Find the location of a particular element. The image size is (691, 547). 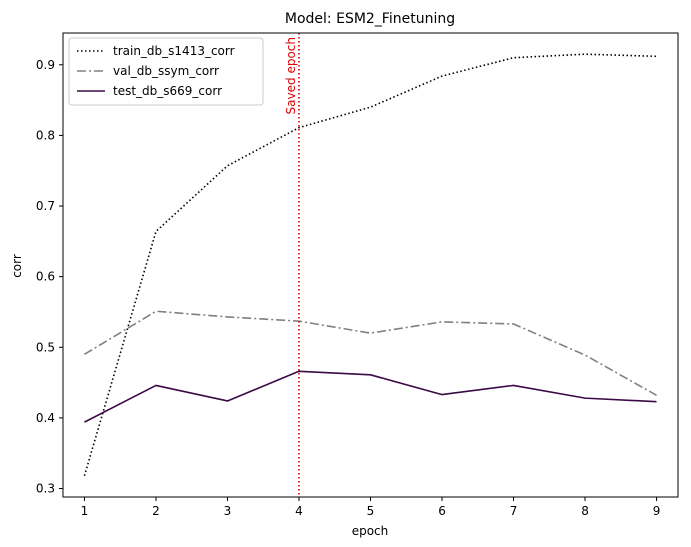

y-tick-label: 0.9 is located at coordinates (45, 65).